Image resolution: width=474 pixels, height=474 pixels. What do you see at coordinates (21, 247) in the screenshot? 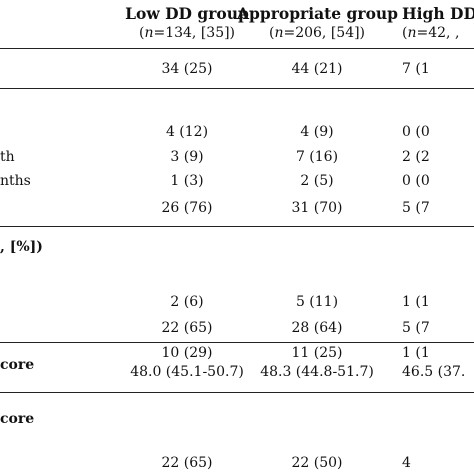
I see `section-label: , [%])` at bounding box center [21, 247].